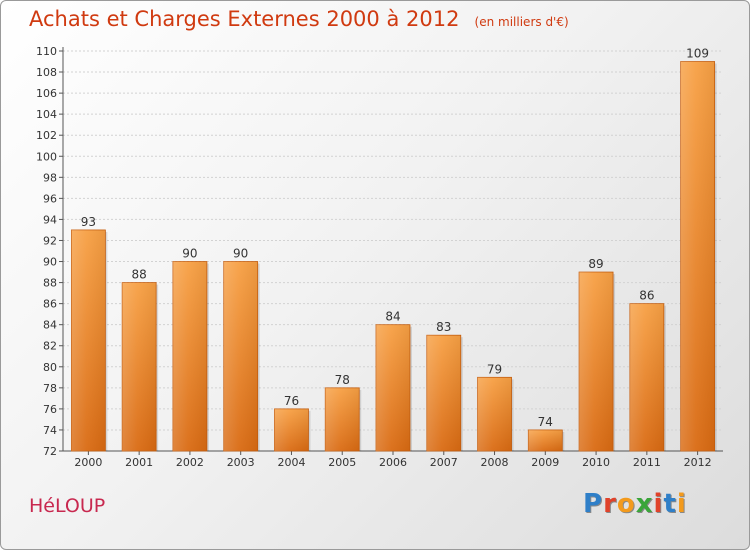 The image size is (750, 550). I want to click on y-tick-label: 78, so click(50, 388).